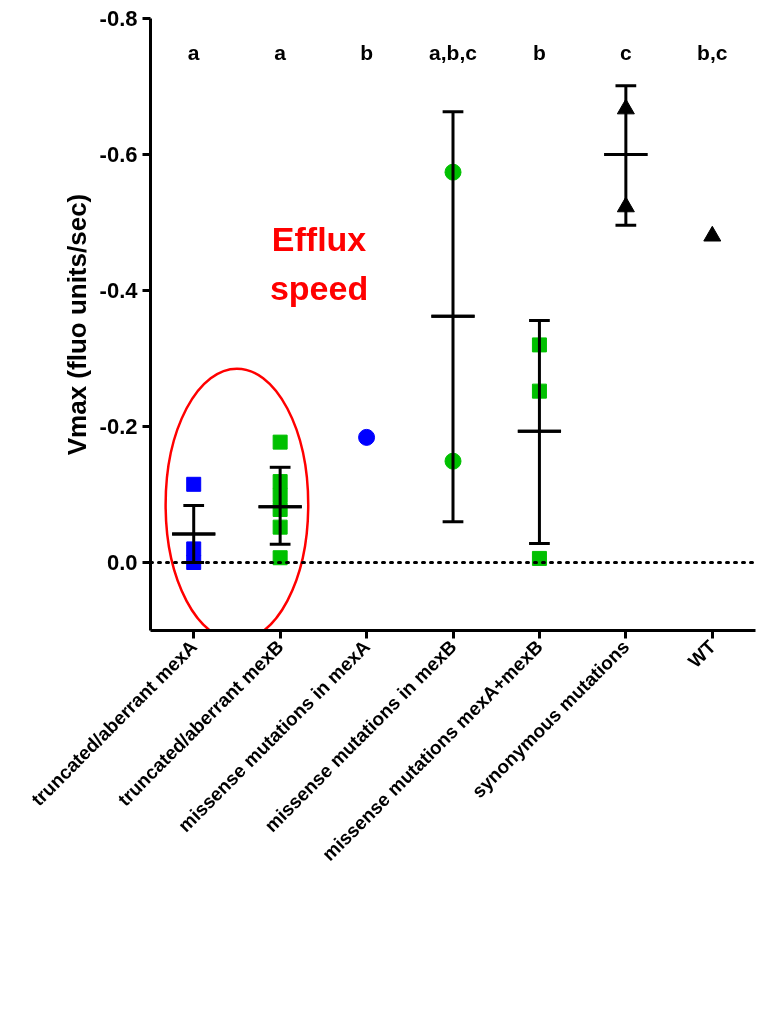 Image resolution: width=761 pixels, height=1030 pixels. I want to click on y-tick-label: -0.2, so click(118, 426).